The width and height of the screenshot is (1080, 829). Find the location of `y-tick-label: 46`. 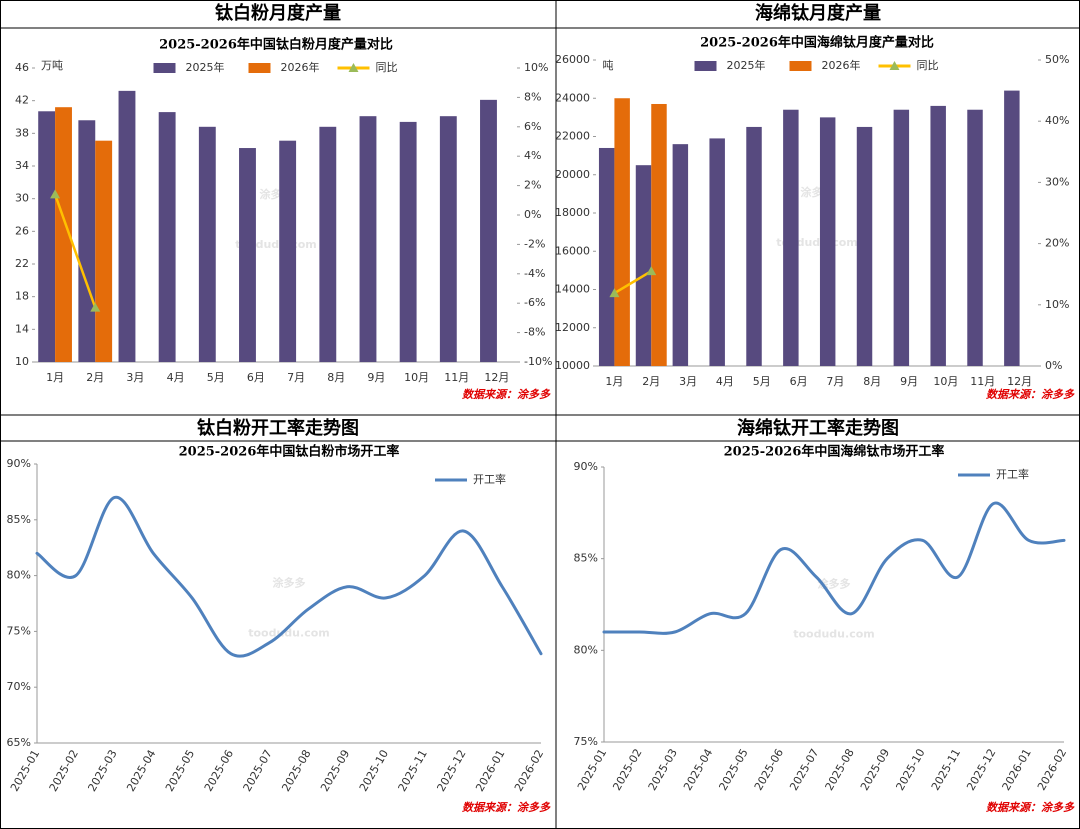

y-tick-label: 46 is located at coordinates (22, 67).